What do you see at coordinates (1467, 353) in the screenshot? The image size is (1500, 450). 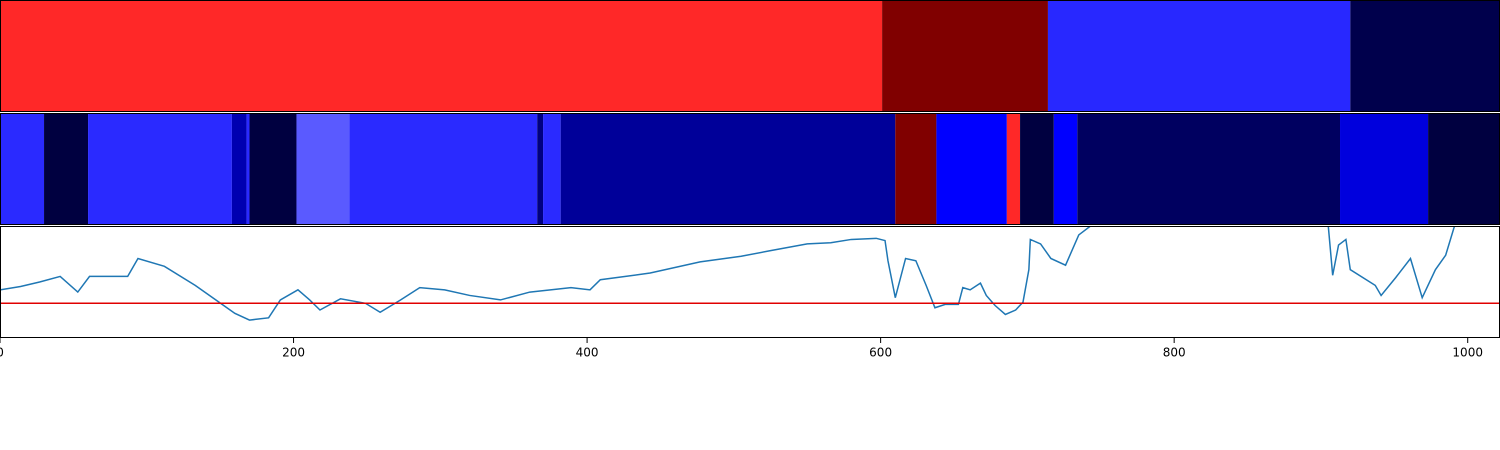 I see `x-tick-label: 1000` at bounding box center [1467, 353].